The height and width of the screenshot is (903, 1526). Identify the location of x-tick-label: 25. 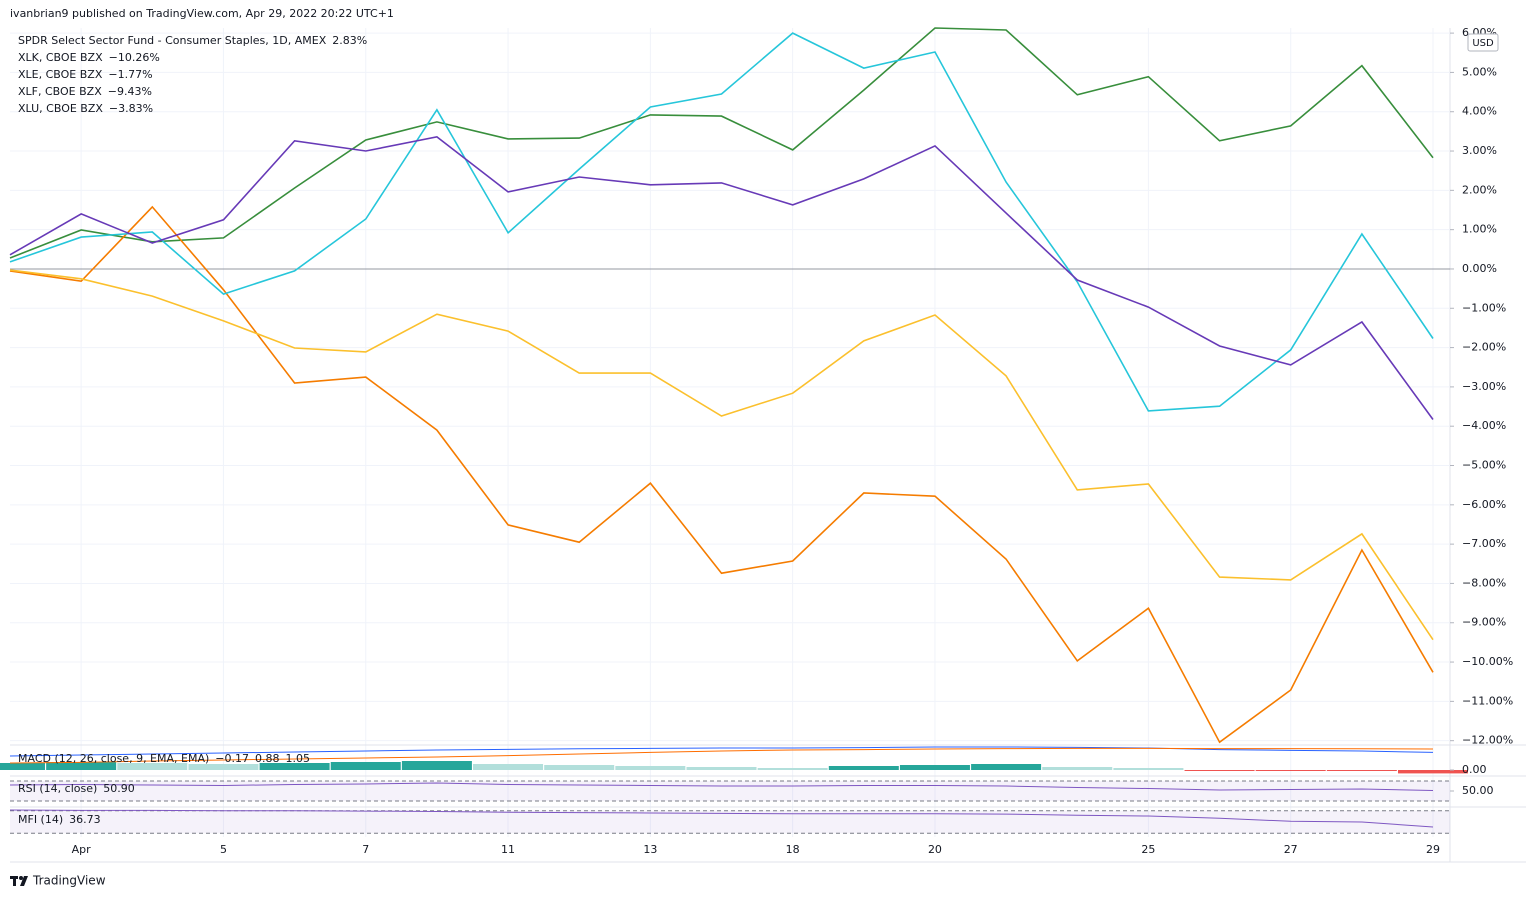
(1148, 849).